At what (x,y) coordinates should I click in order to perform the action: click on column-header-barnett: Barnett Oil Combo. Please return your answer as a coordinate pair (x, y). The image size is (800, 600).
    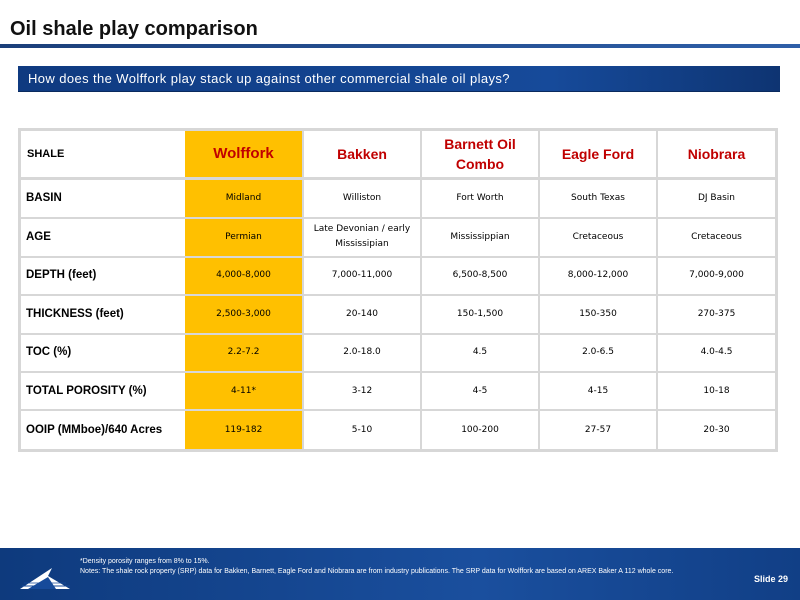
    Looking at the image, I should click on (479, 154).